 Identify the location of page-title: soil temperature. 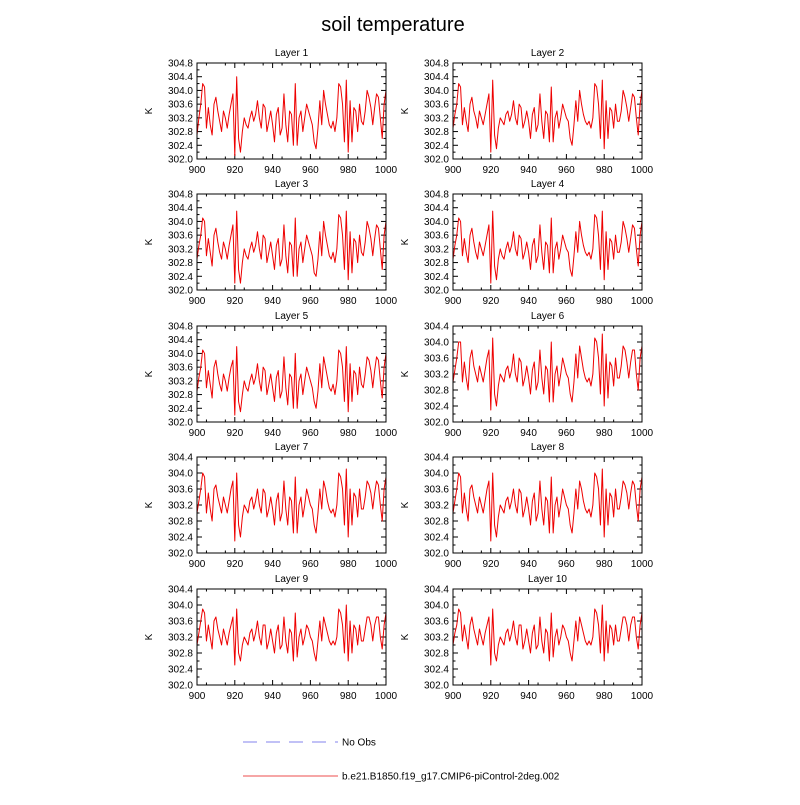
(392, 25).